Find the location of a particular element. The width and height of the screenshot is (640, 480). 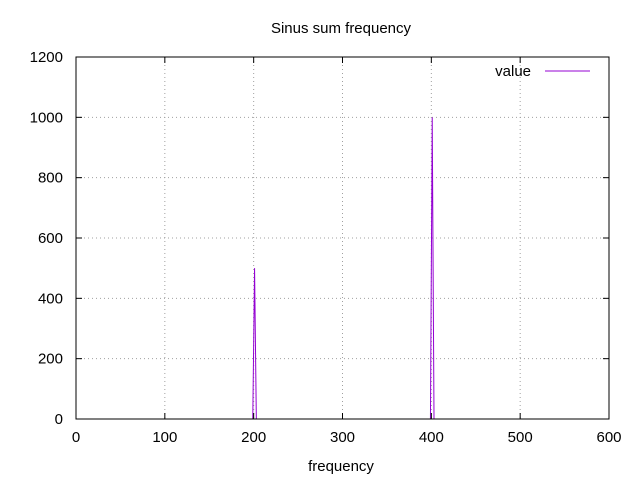

y-tick-label: 800 is located at coordinates (50, 178).